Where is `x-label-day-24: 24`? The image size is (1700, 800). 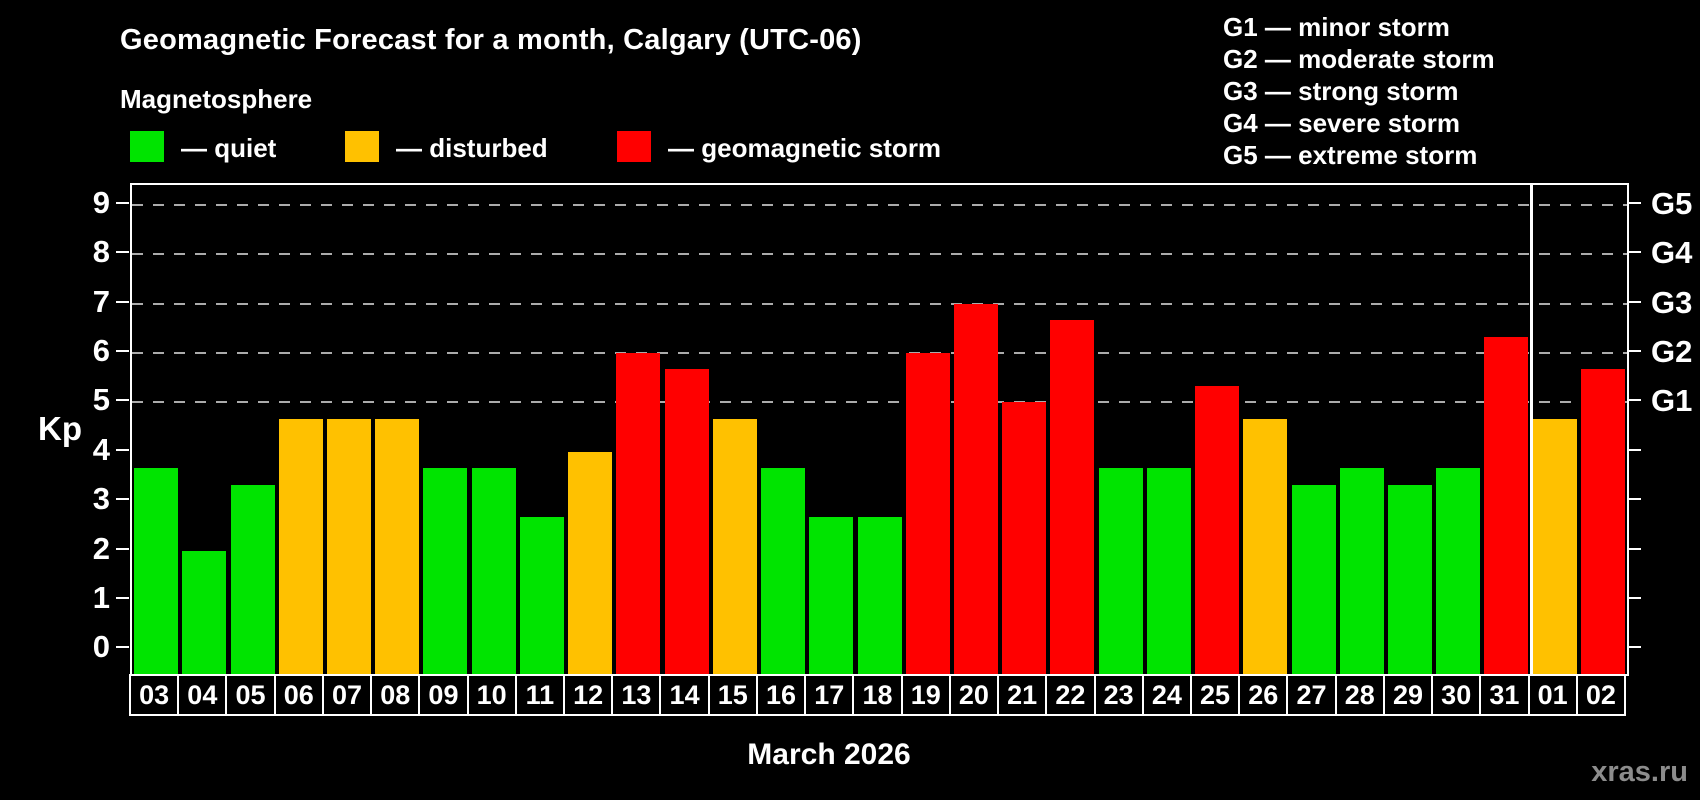 x-label-day-24: 24 is located at coordinates (1166, 695).